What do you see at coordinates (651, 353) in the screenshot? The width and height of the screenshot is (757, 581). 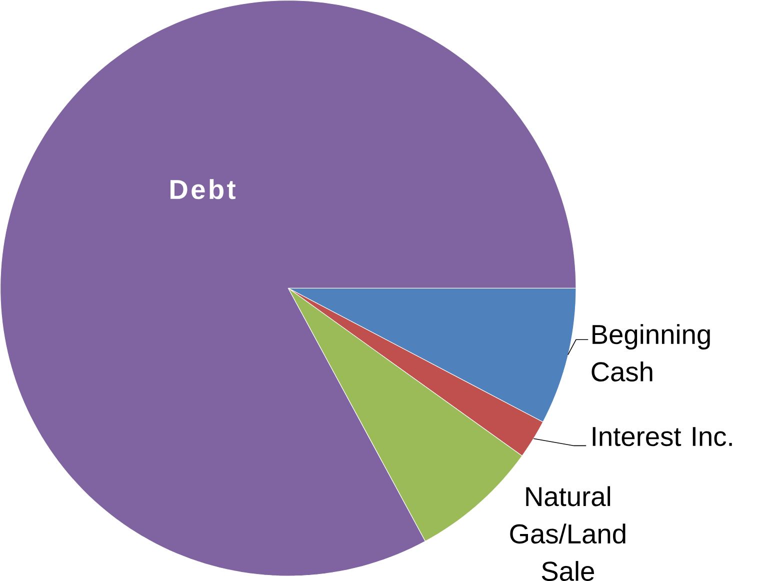 I see `slice-label: Beginning Cash` at bounding box center [651, 353].